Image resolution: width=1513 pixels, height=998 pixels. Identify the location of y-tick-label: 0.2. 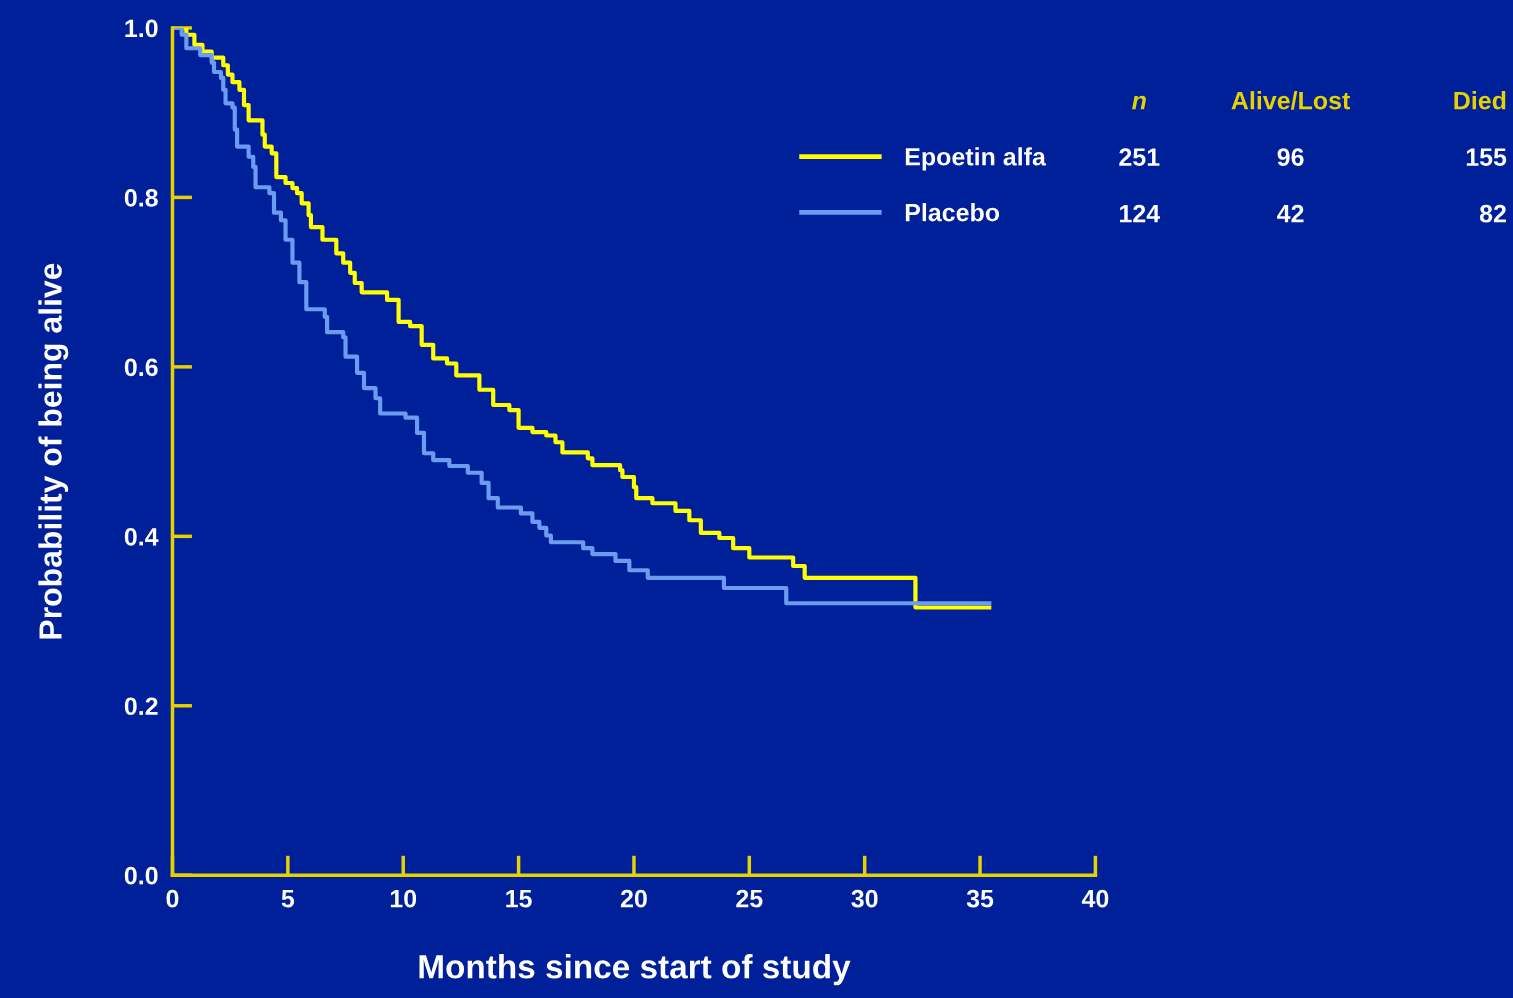
(141, 706).